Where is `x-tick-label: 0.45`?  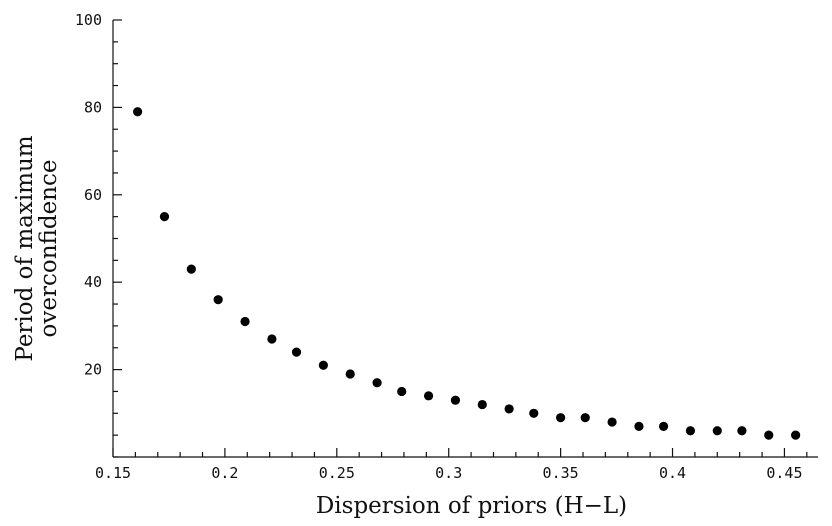 x-tick-label: 0.45 is located at coordinates (784, 473).